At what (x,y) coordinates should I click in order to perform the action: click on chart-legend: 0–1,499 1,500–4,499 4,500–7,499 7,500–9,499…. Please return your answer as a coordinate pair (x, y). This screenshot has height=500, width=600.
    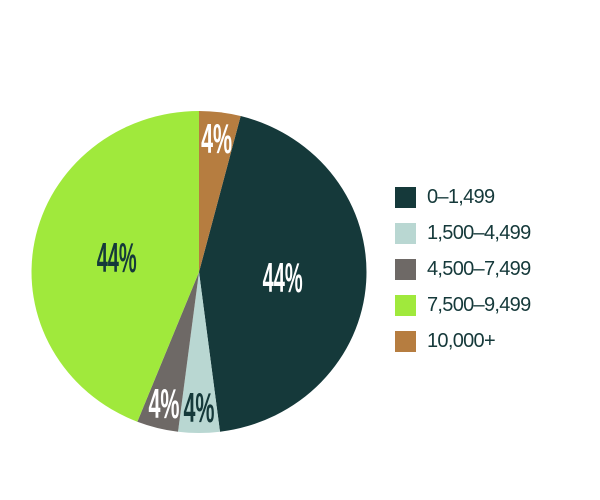
    Looking at the image, I should click on (463, 277).